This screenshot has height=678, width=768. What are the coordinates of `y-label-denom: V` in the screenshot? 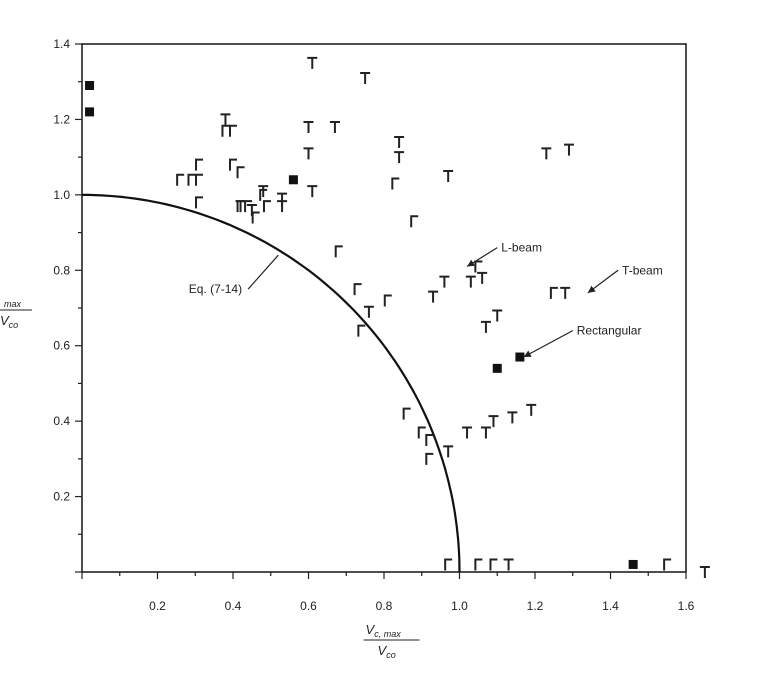 It's located at (5, 320).